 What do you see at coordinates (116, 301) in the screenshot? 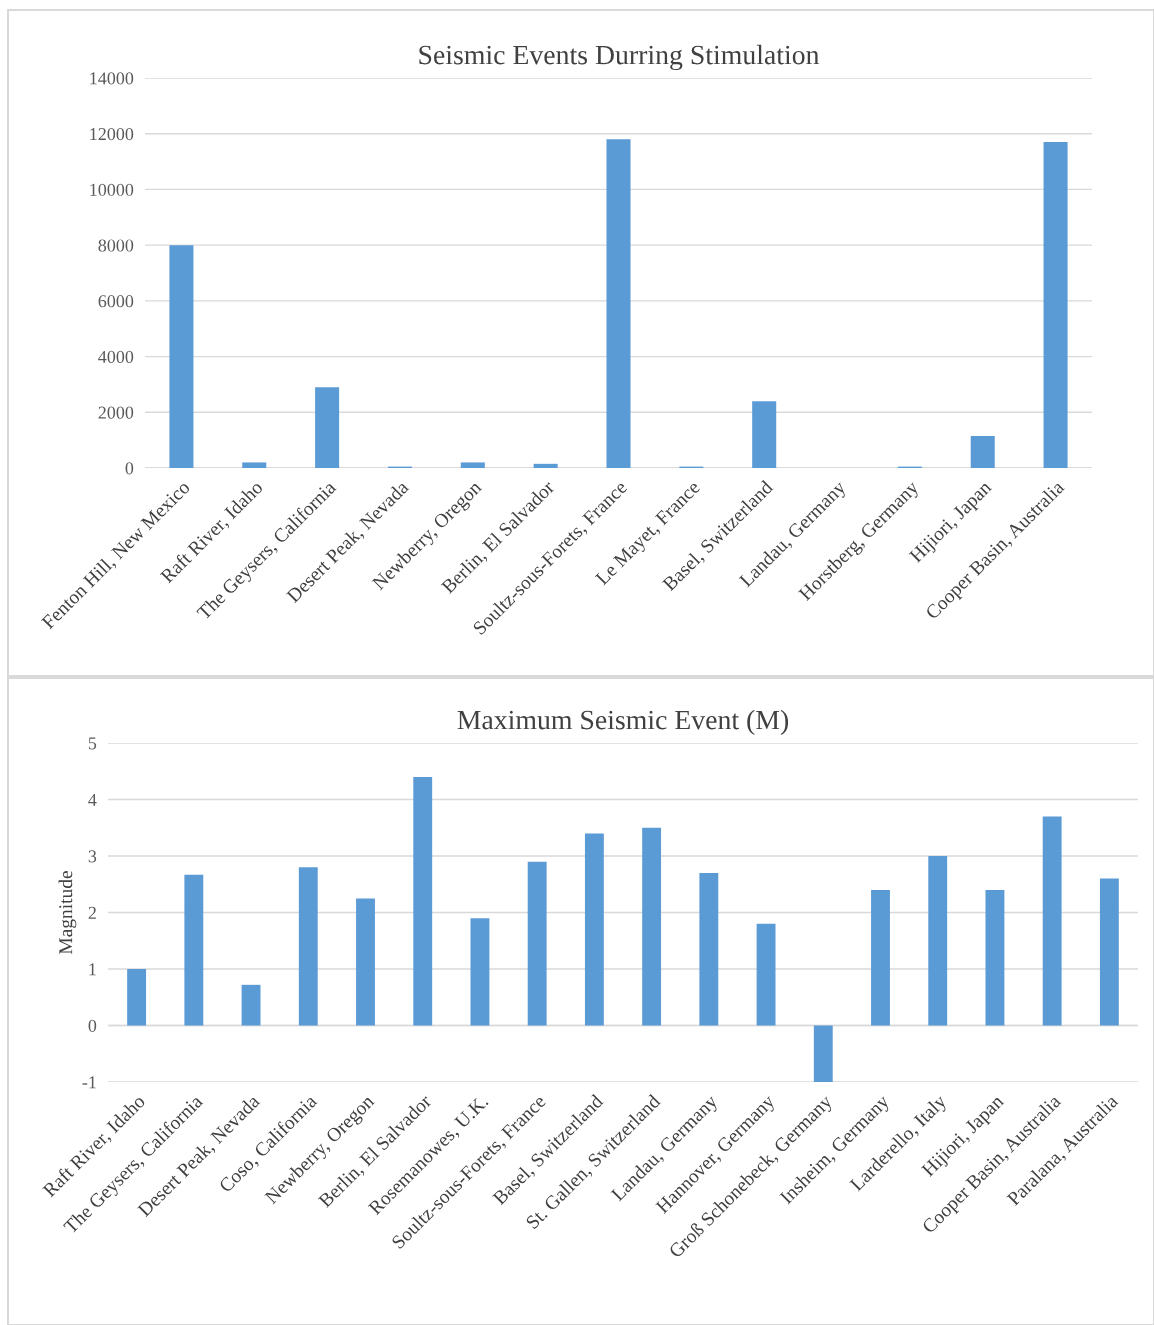
I see `y-tick-label: 6000` at bounding box center [116, 301].